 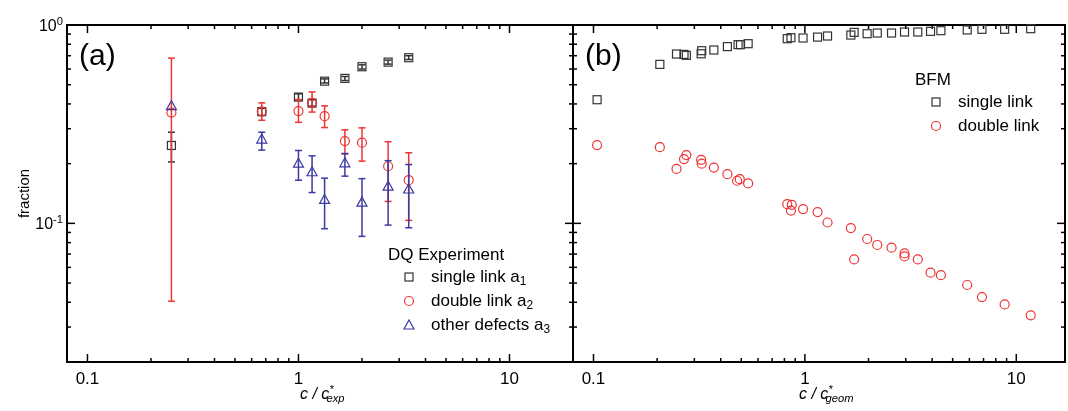 What do you see at coordinates (482, 301) in the screenshot?
I see `legend-label: double link a$_{2}$` at bounding box center [482, 301].